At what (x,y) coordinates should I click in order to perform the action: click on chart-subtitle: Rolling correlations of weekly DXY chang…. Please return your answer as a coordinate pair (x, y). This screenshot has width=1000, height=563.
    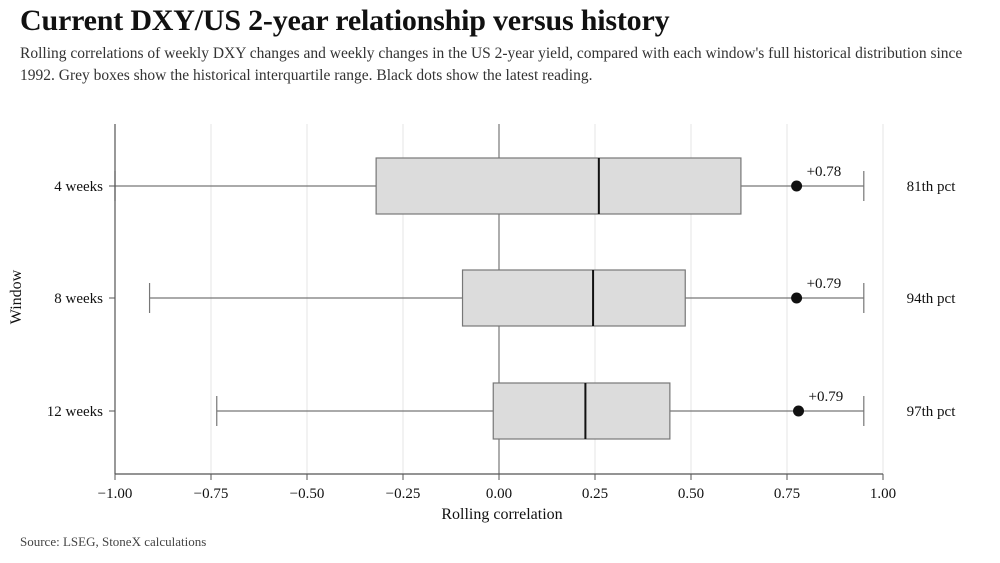
    Looking at the image, I should click on (491, 64).